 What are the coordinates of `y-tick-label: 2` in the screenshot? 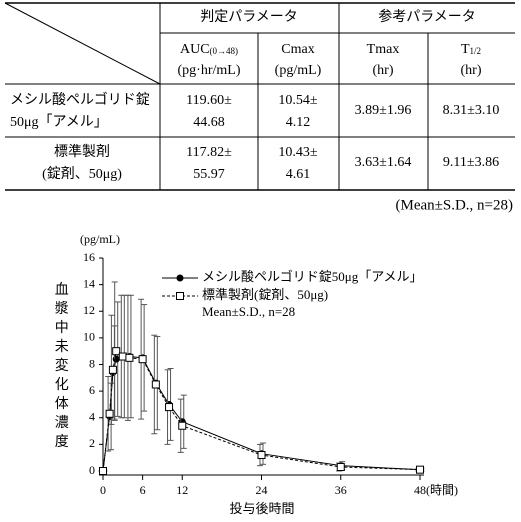 It's located at (92, 443).